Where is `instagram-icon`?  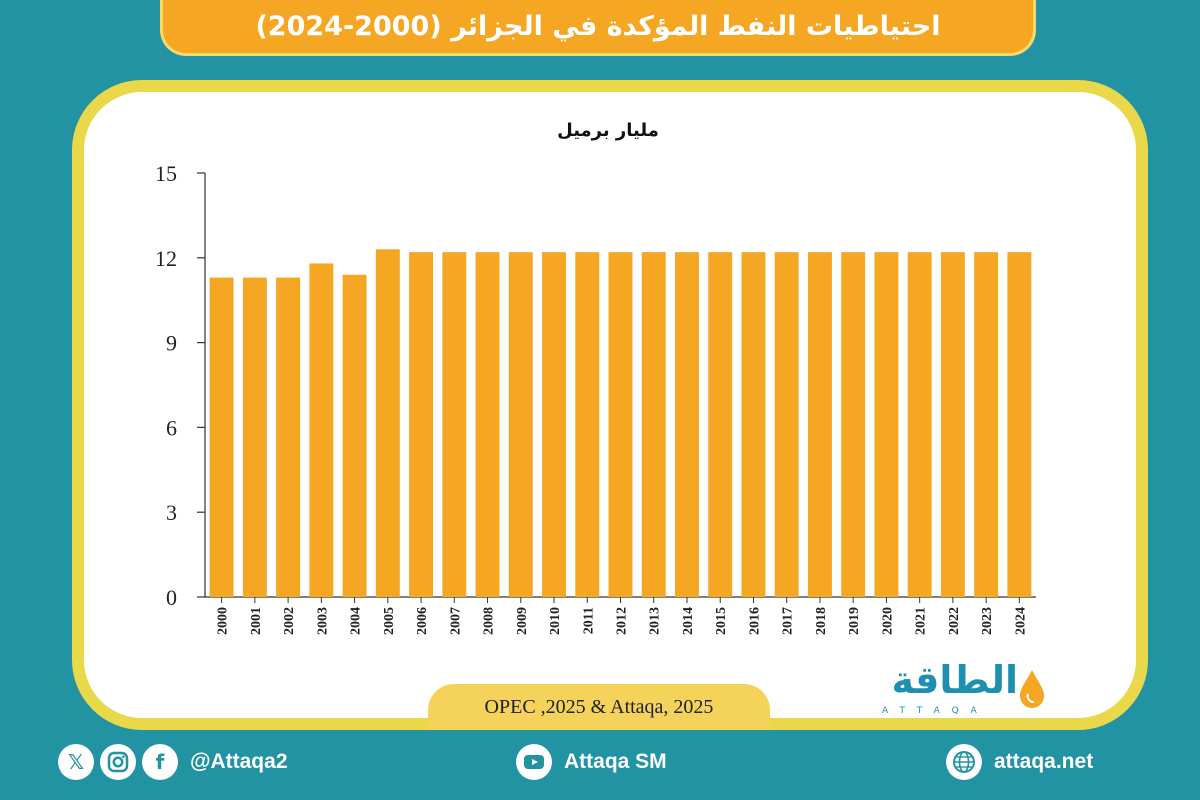 instagram-icon is located at coordinates (118, 762).